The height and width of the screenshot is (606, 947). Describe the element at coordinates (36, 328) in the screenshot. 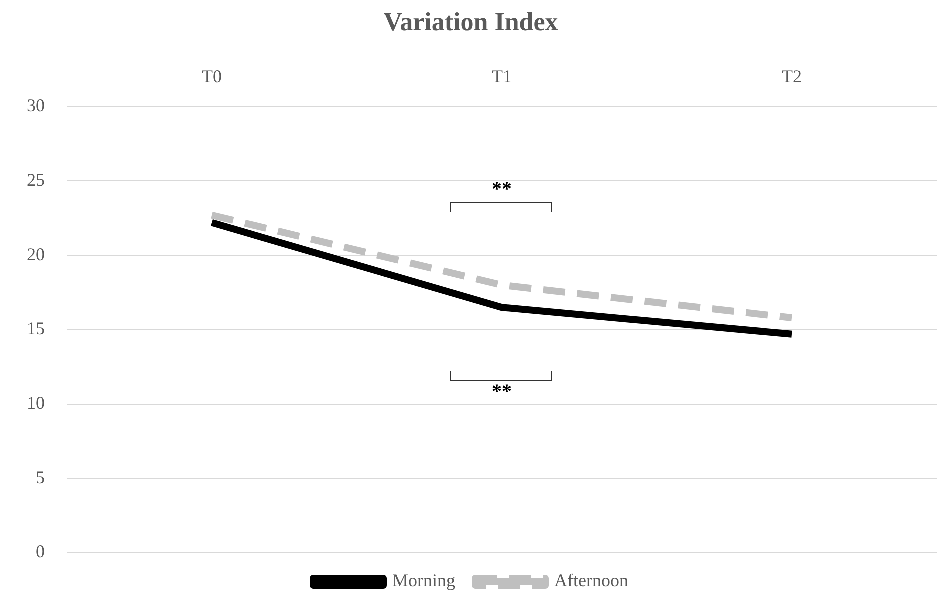

I see `y-tick-label: 15` at that location.